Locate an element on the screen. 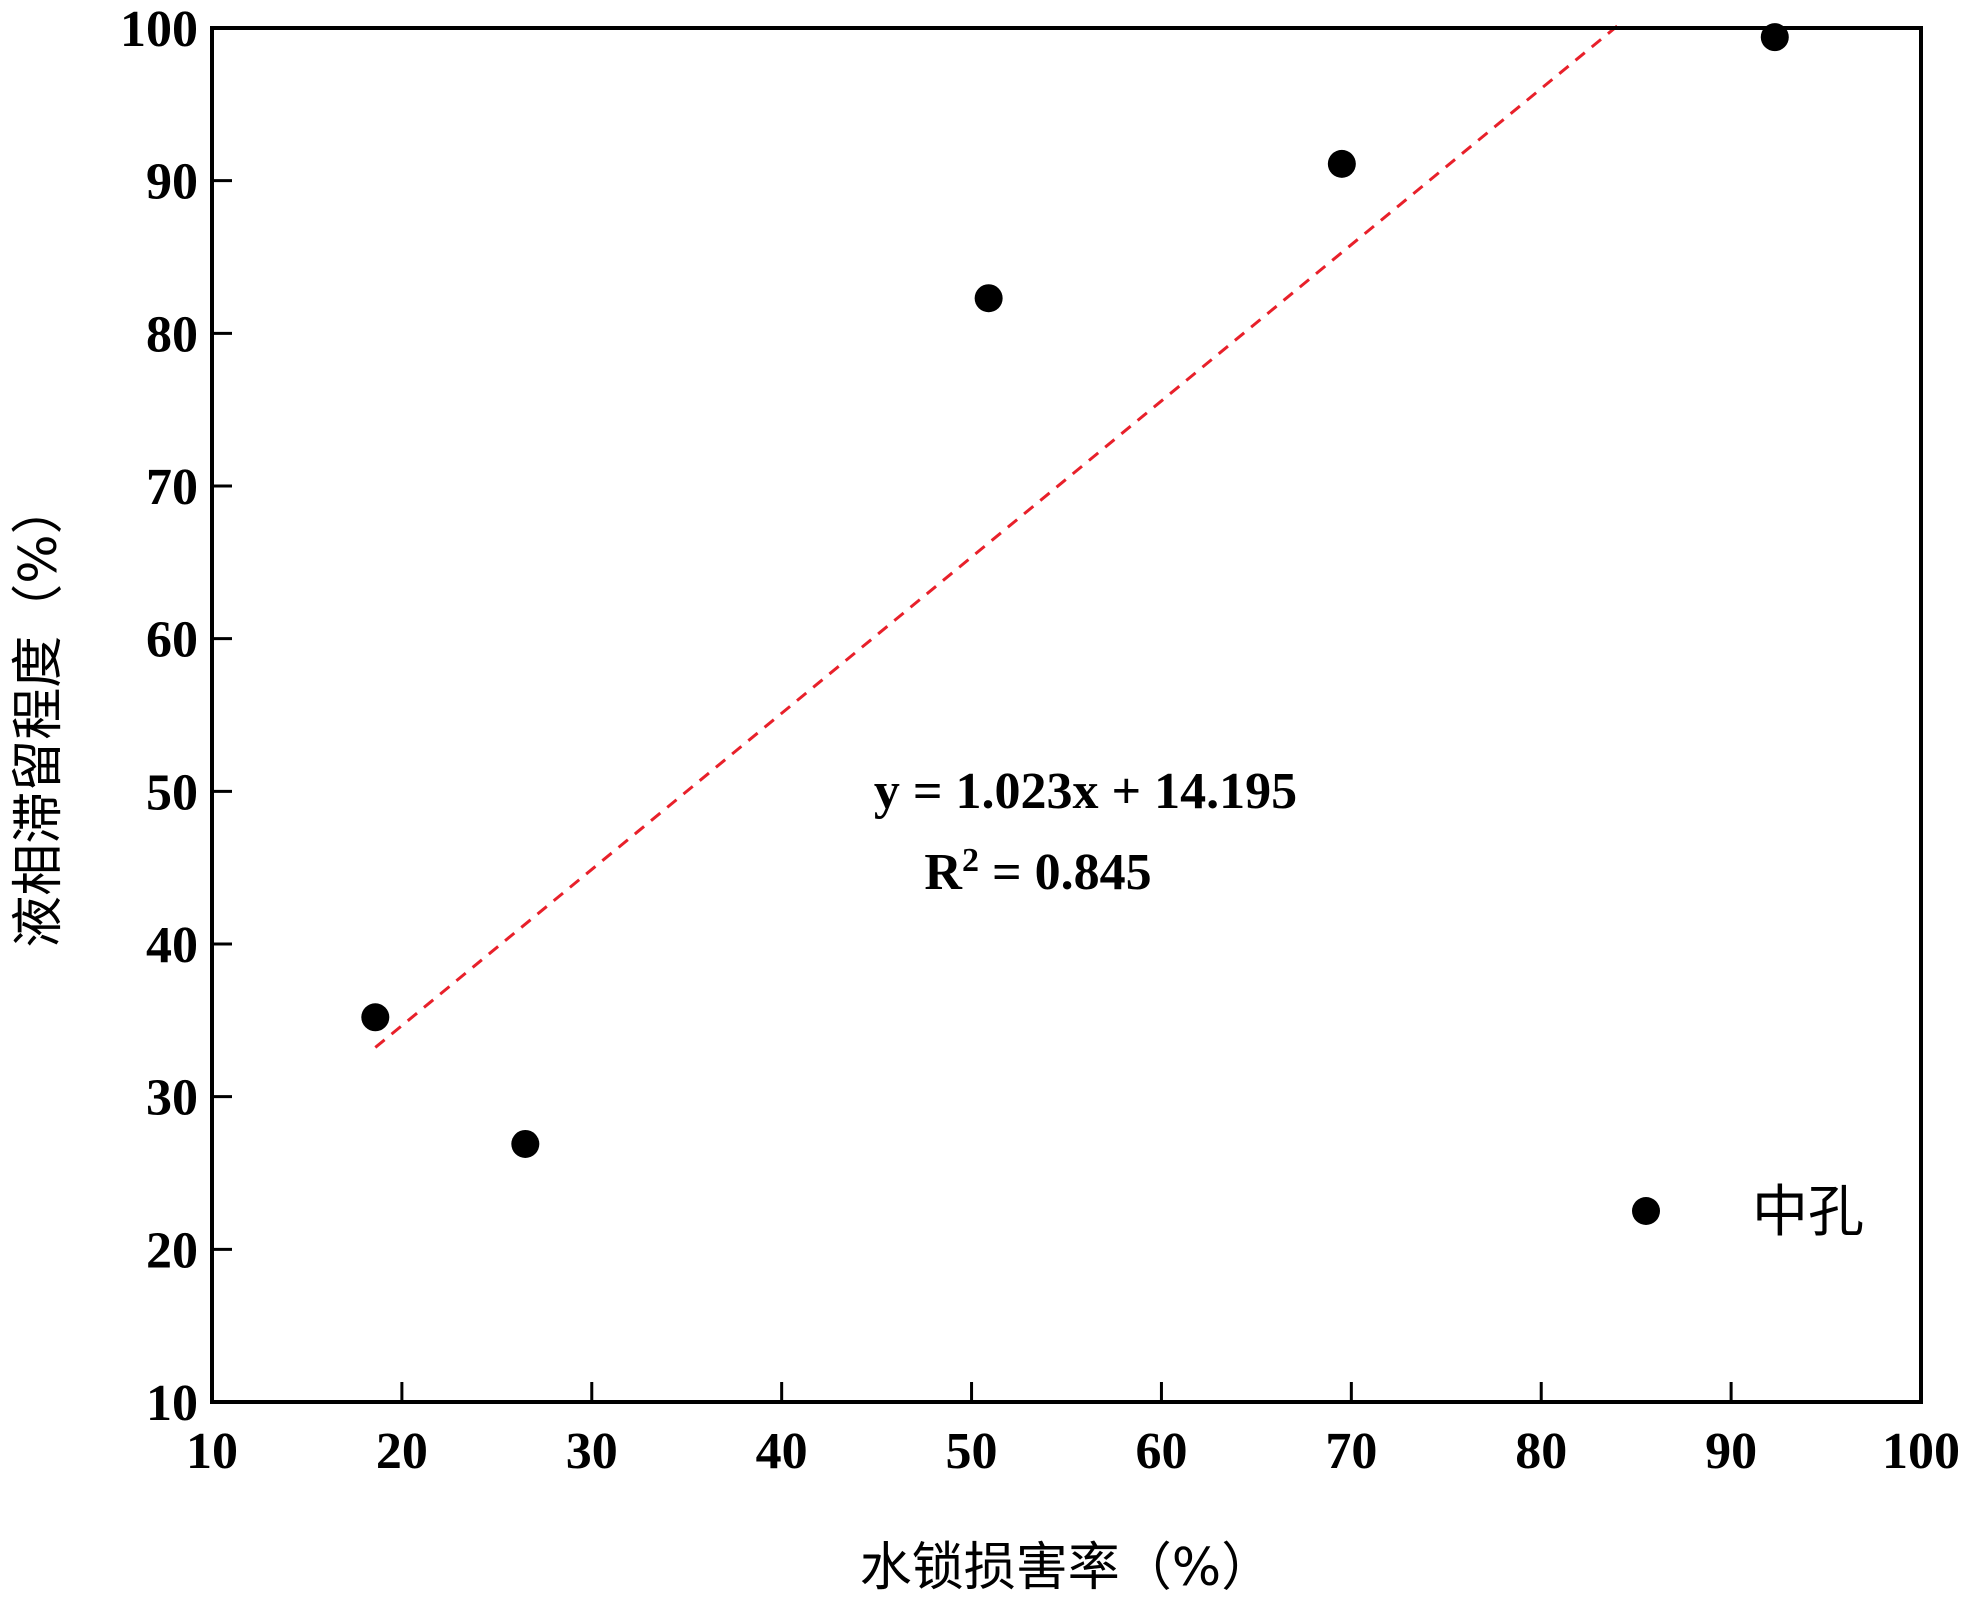  x-tick-label: 10 is located at coordinates (212, 1451).